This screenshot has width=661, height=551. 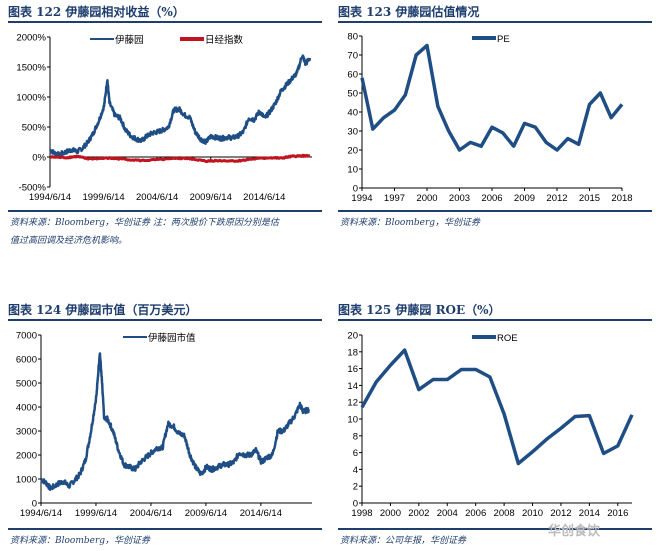 What do you see at coordinates (352, 75) in the screenshot?
I see `y-tick-label: 60` at bounding box center [352, 75].